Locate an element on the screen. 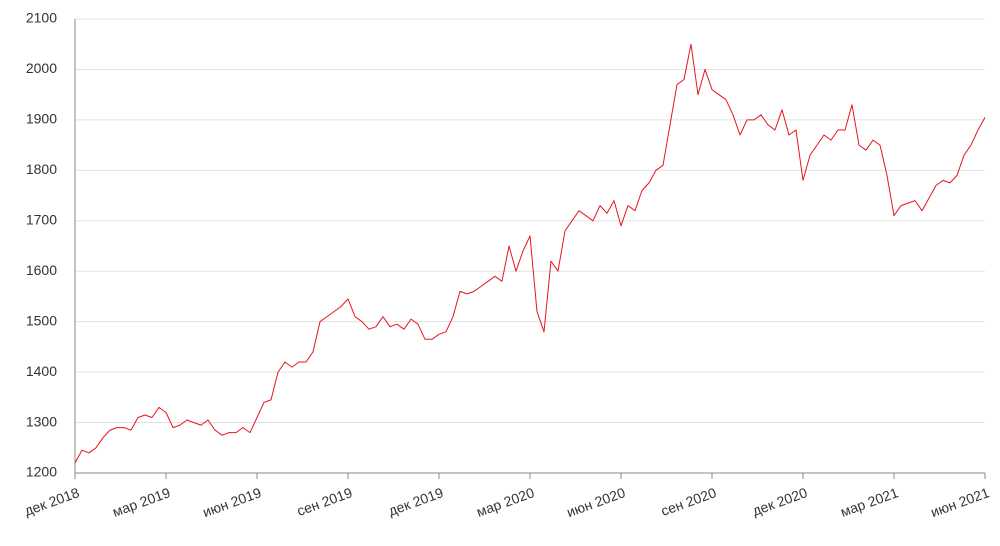  x-tick-label: мар 2020 is located at coordinates (505, 502).